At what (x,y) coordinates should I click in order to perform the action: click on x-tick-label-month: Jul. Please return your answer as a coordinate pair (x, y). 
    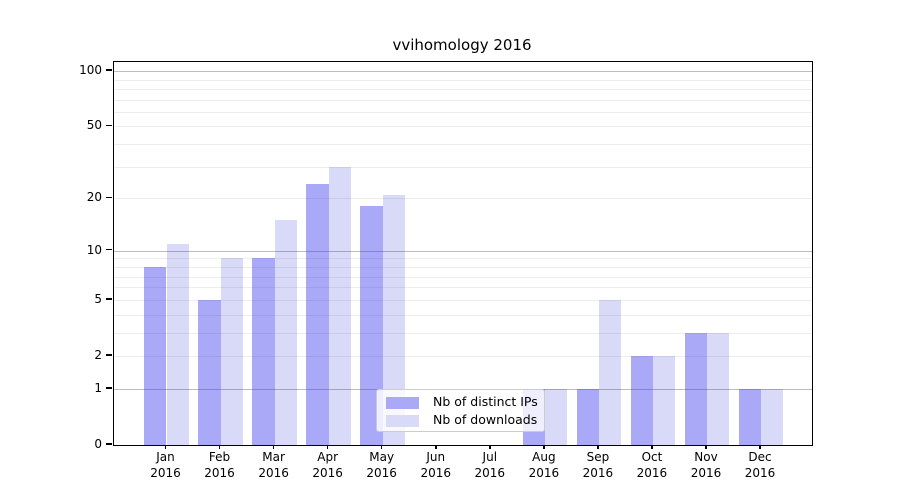
    Looking at the image, I should click on (490, 457).